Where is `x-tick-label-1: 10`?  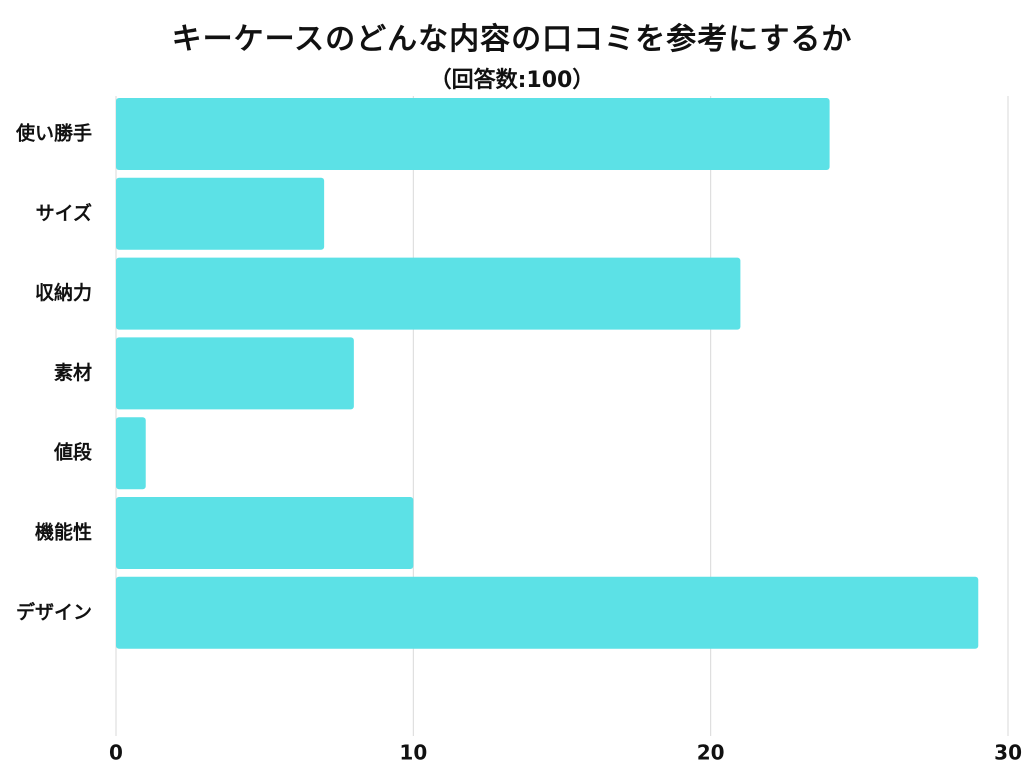 x-tick-label-1: 10 is located at coordinates (413, 753).